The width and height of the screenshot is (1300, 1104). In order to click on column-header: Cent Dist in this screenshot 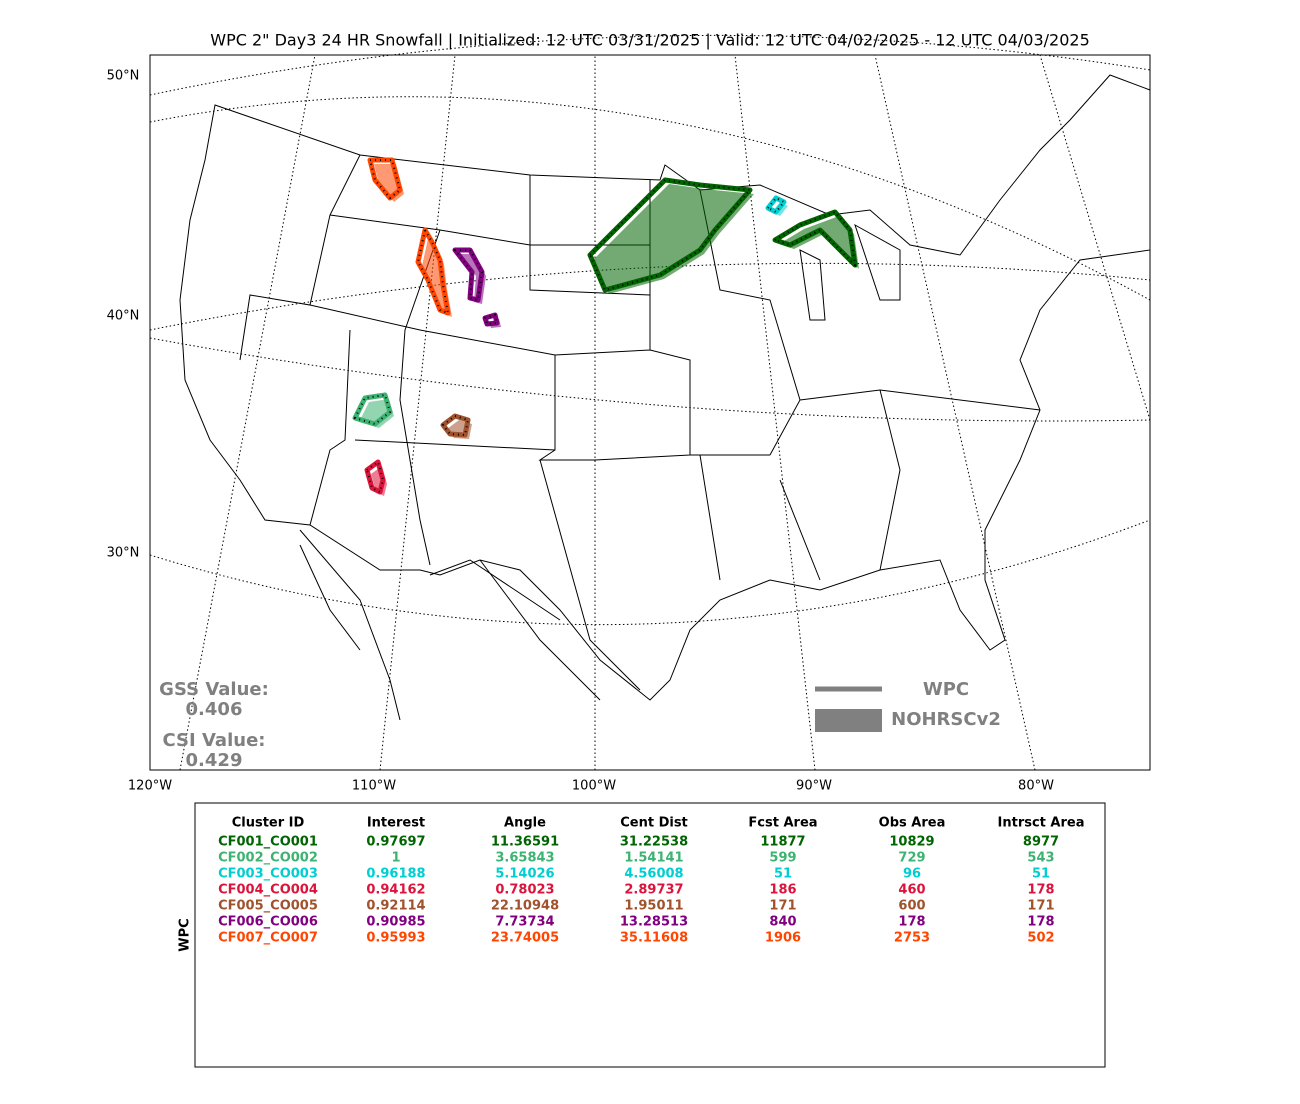, I will do `click(654, 823)`.